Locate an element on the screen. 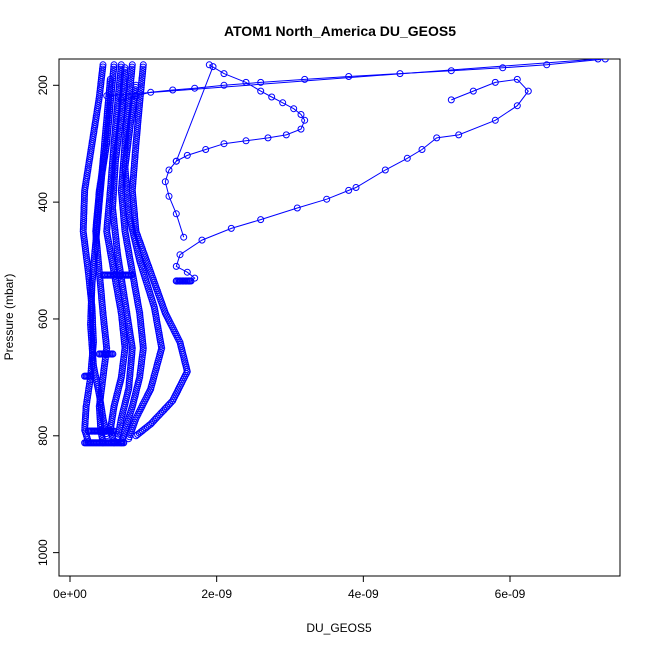 The width and height of the screenshot is (650, 650). y-tick-label: 400 is located at coordinates (43, 202).